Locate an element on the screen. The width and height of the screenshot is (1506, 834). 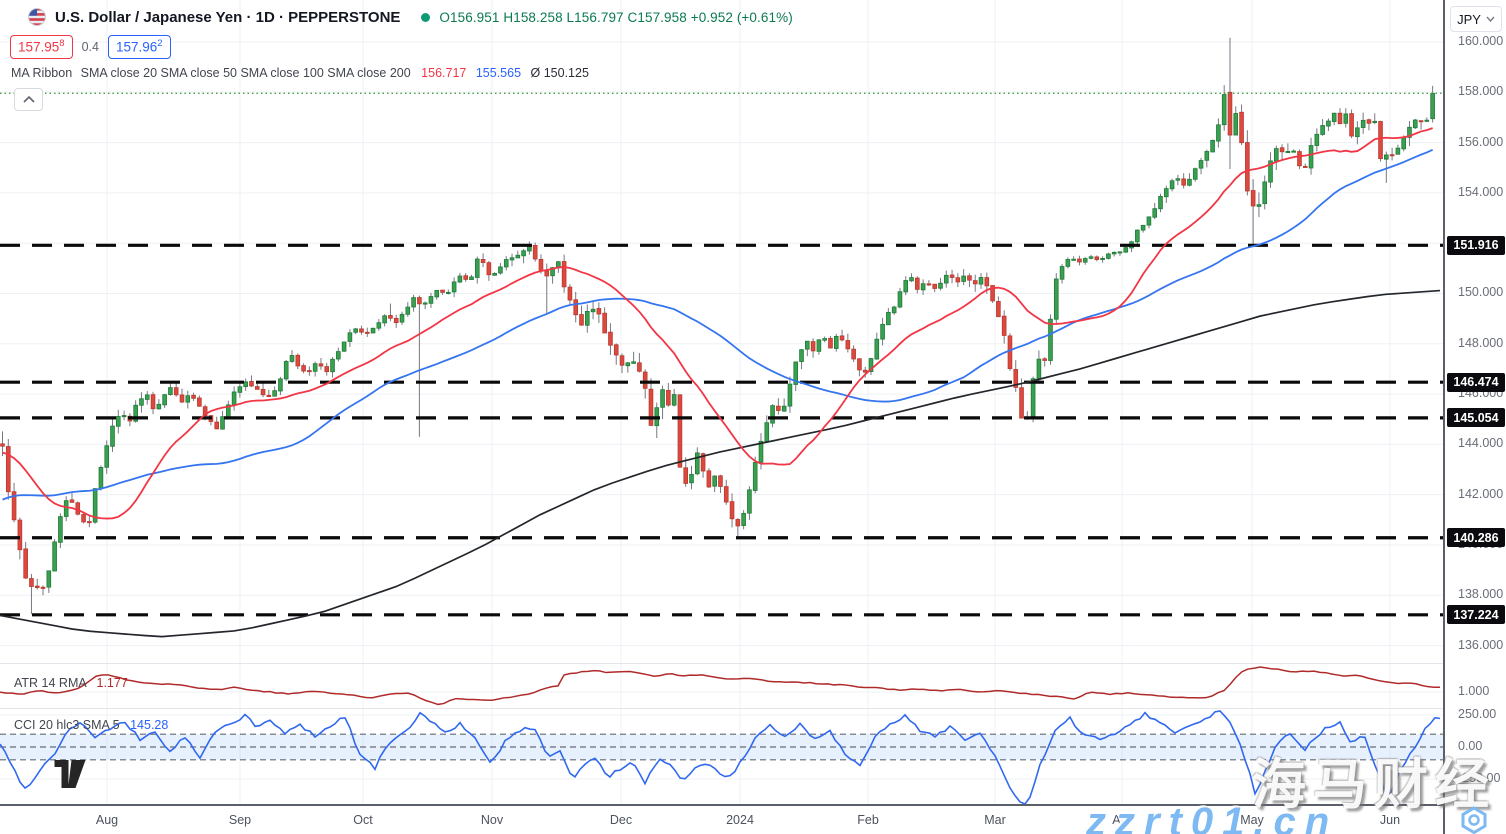
sma50-value: 155.565 is located at coordinates (498, 73).